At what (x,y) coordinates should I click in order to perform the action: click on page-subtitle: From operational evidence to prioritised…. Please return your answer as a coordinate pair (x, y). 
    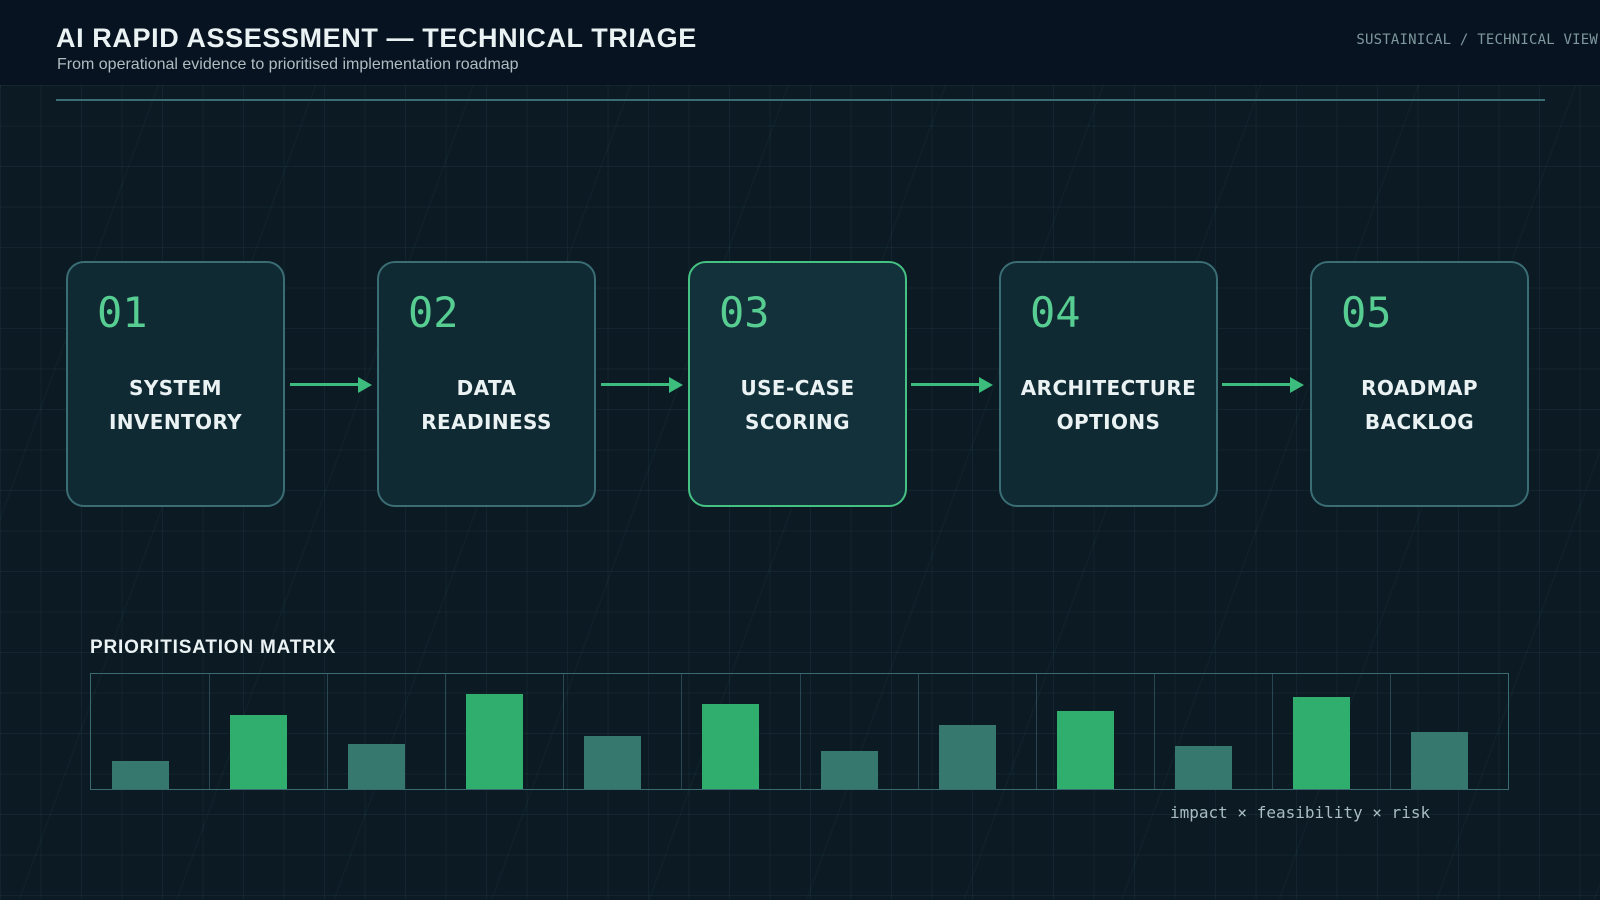
    Looking at the image, I should click on (288, 64).